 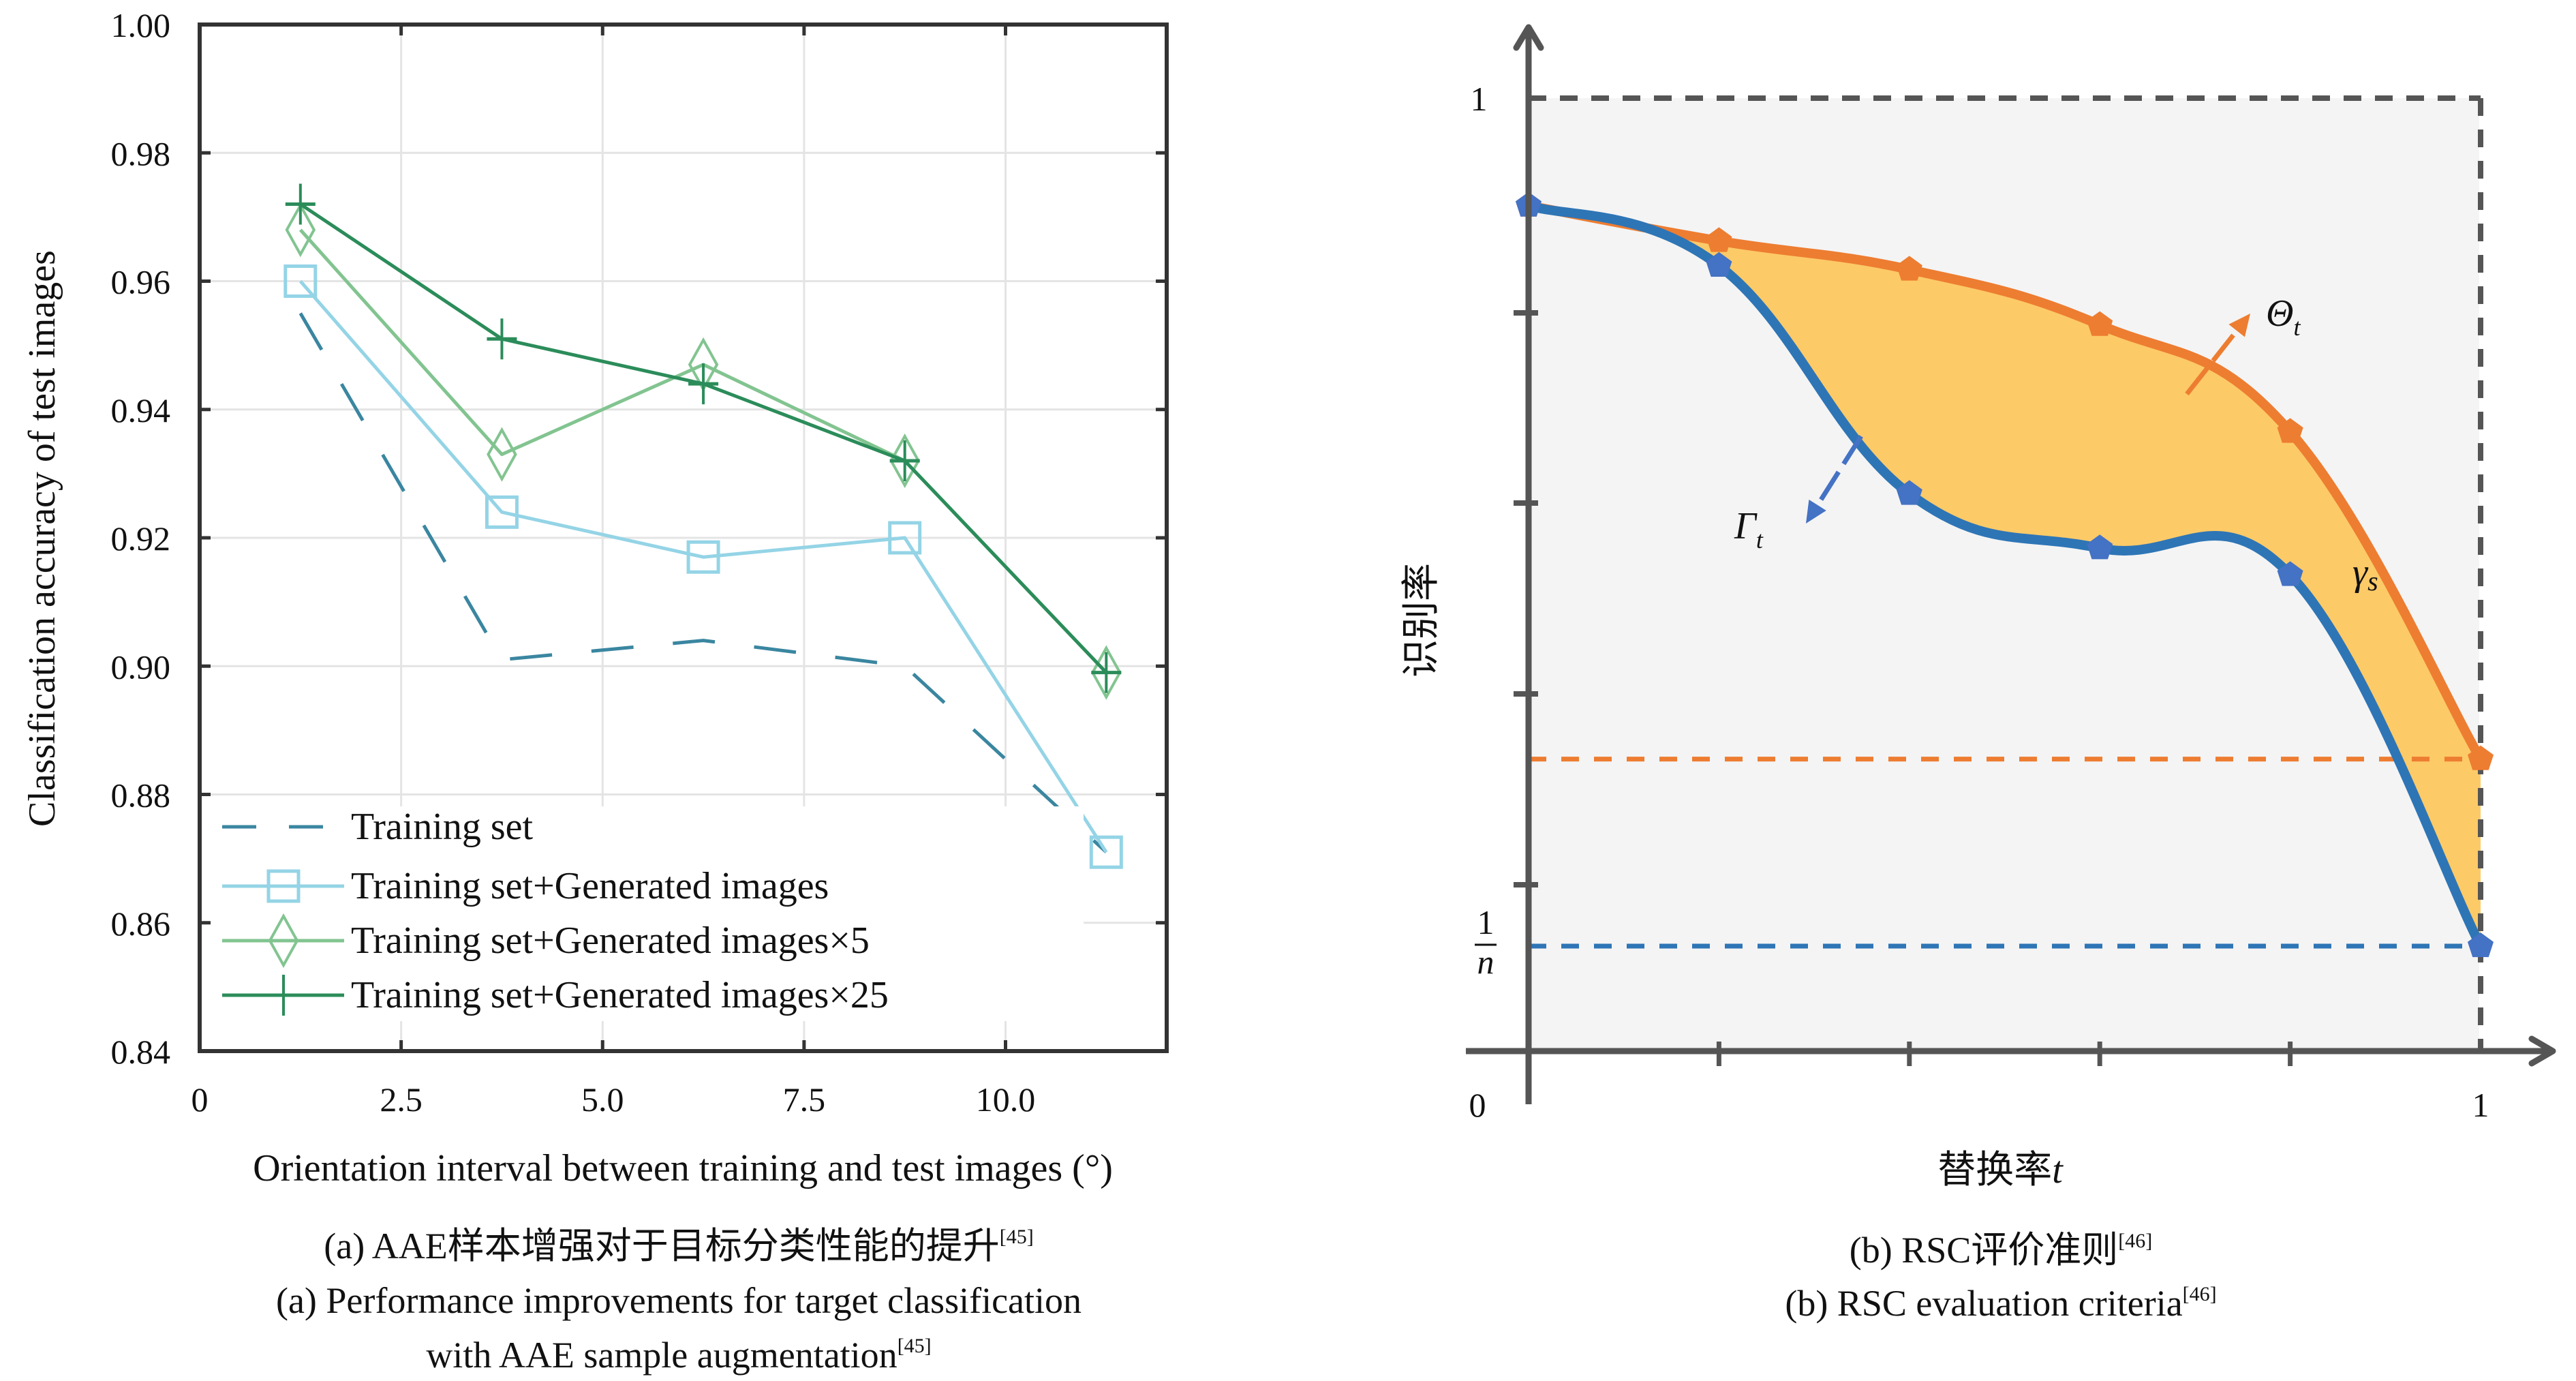 I want to click on reference-lines, so click(x=2005, y=853).